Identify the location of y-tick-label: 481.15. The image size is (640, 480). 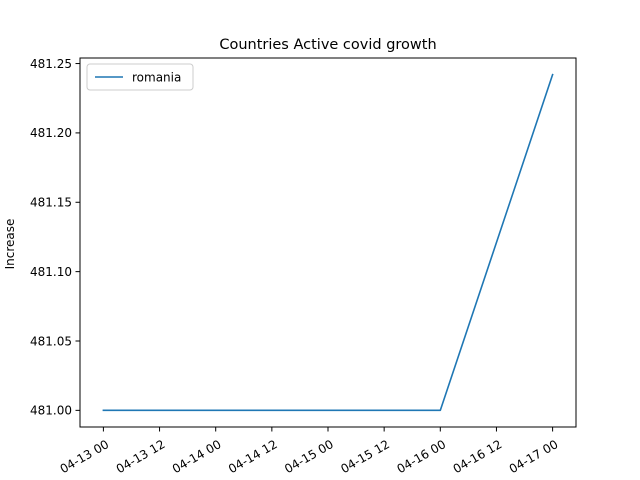
(51, 203).